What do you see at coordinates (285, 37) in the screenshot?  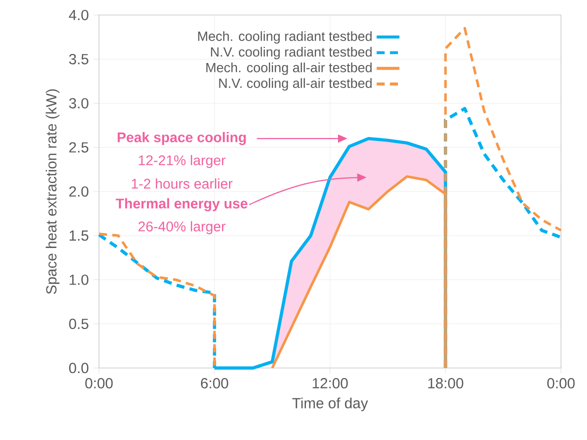 I see `legend-label: Mech. cooling radiant testbed` at bounding box center [285, 37].